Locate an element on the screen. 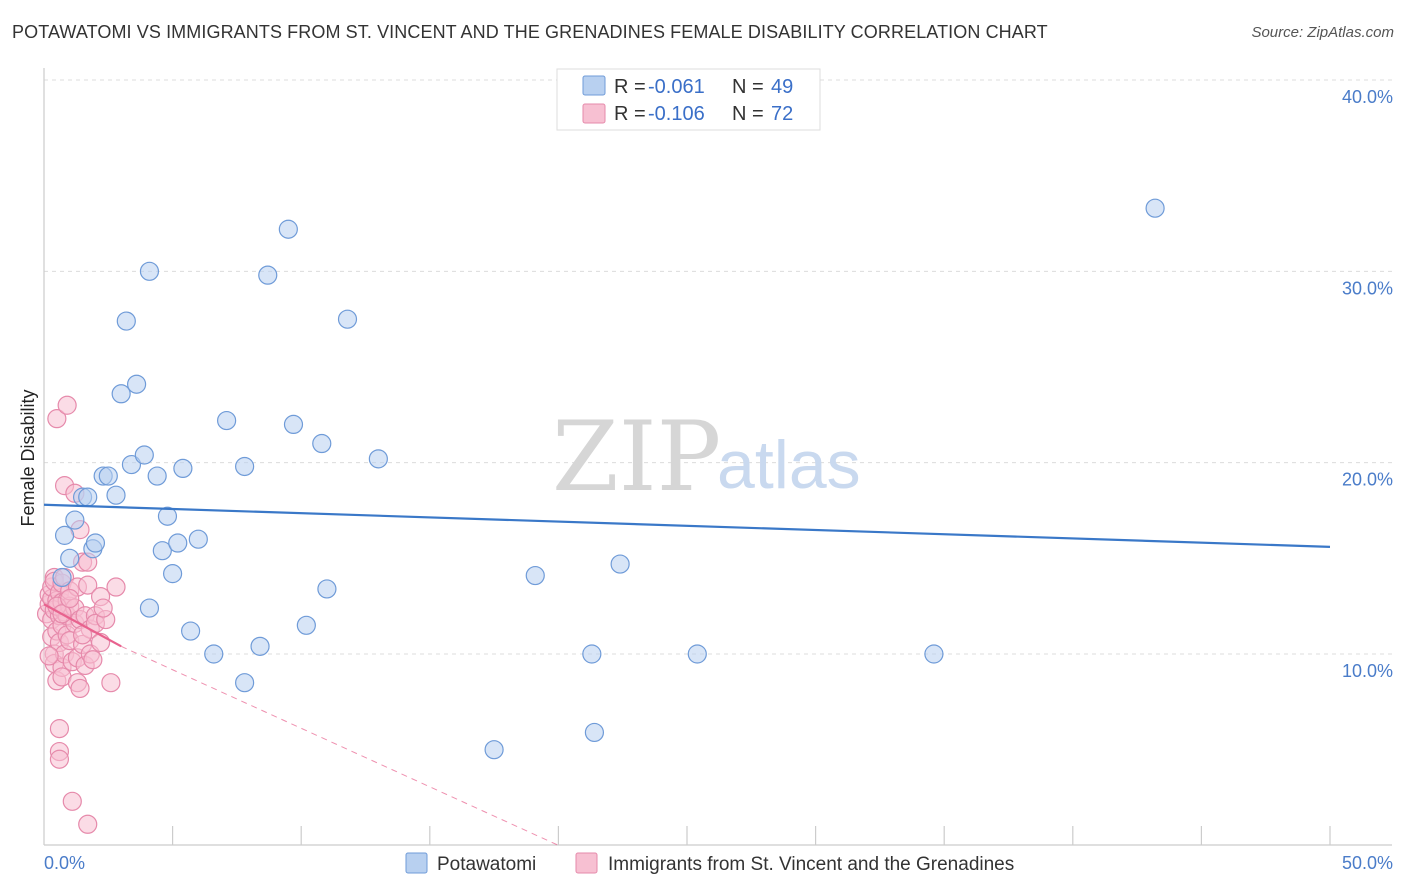 The width and height of the screenshot is (1406, 892). x-tick-label: 0.0% is located at coordinates (64, 863).